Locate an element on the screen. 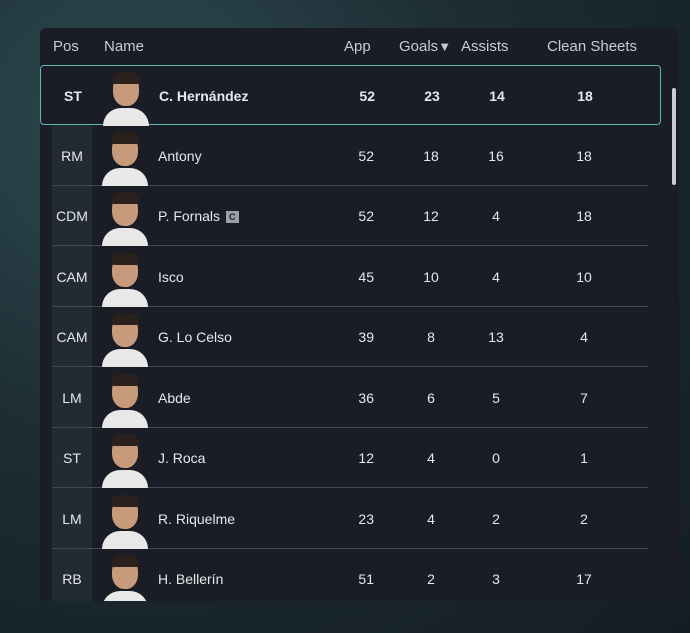  captain-badge: C is located at coordinates (232, 217).